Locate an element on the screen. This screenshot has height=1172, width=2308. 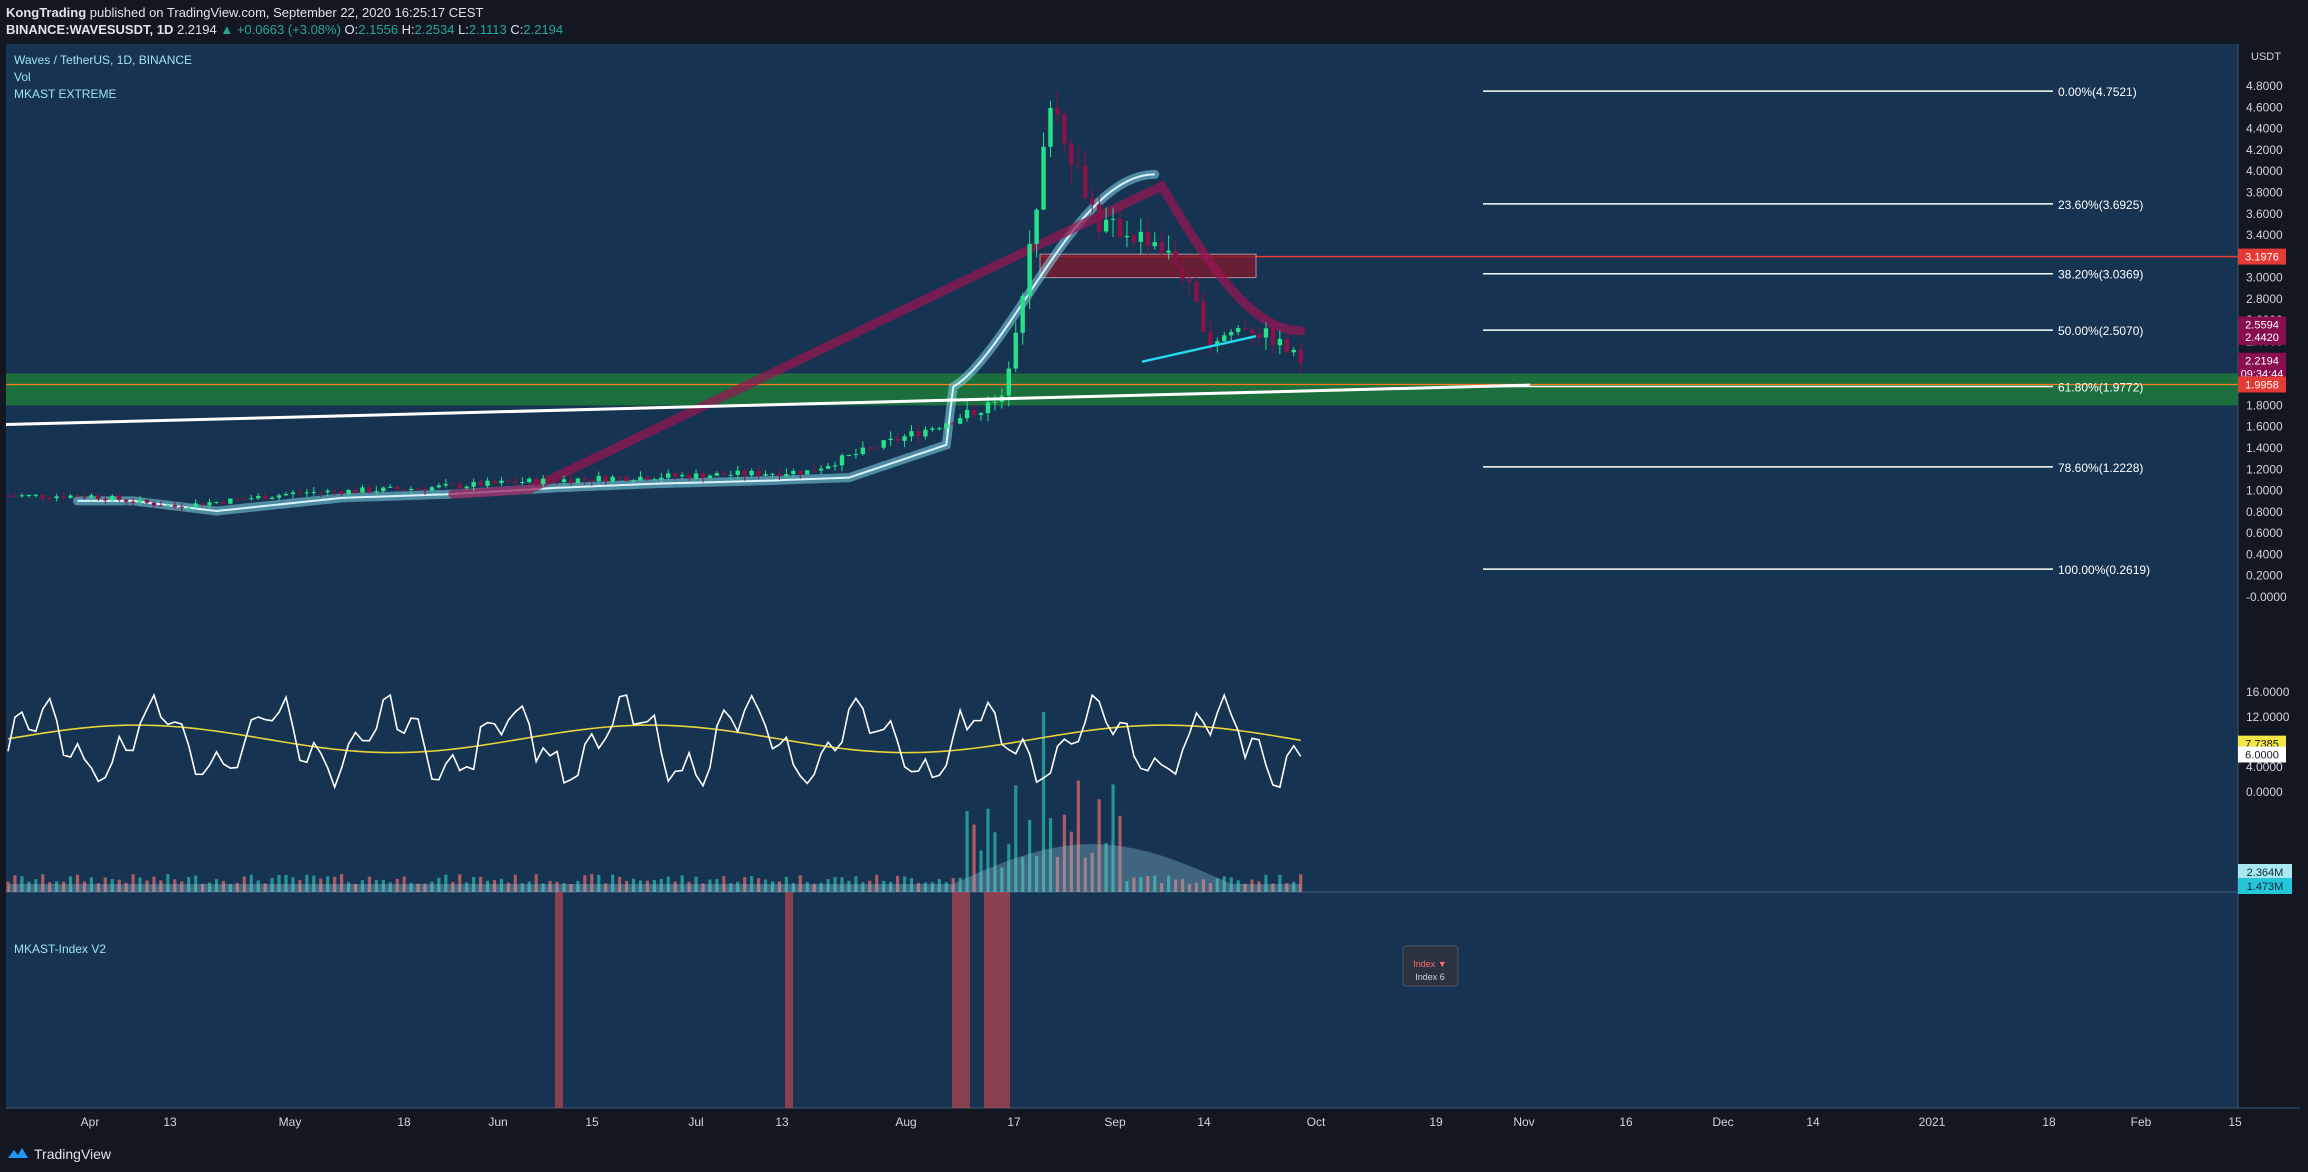
price-tick-label: 3.4000 is located at coordinates (2264, 235).